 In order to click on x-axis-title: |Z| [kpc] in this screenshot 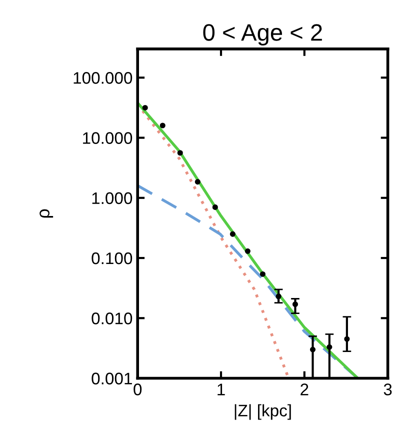, I will do `click(262, 412)`.